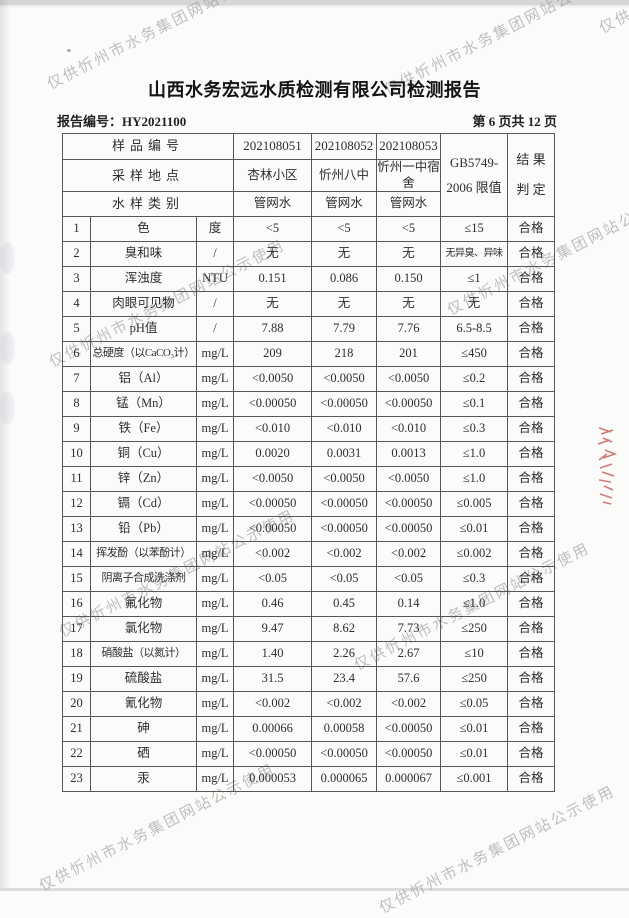 This screenshot has width=629, height=918. What do you see at coordinates (514, 121) in the screenshot?
I see `page-indicator: 第 6 页共 12 页` at bounding box center [514, 121].